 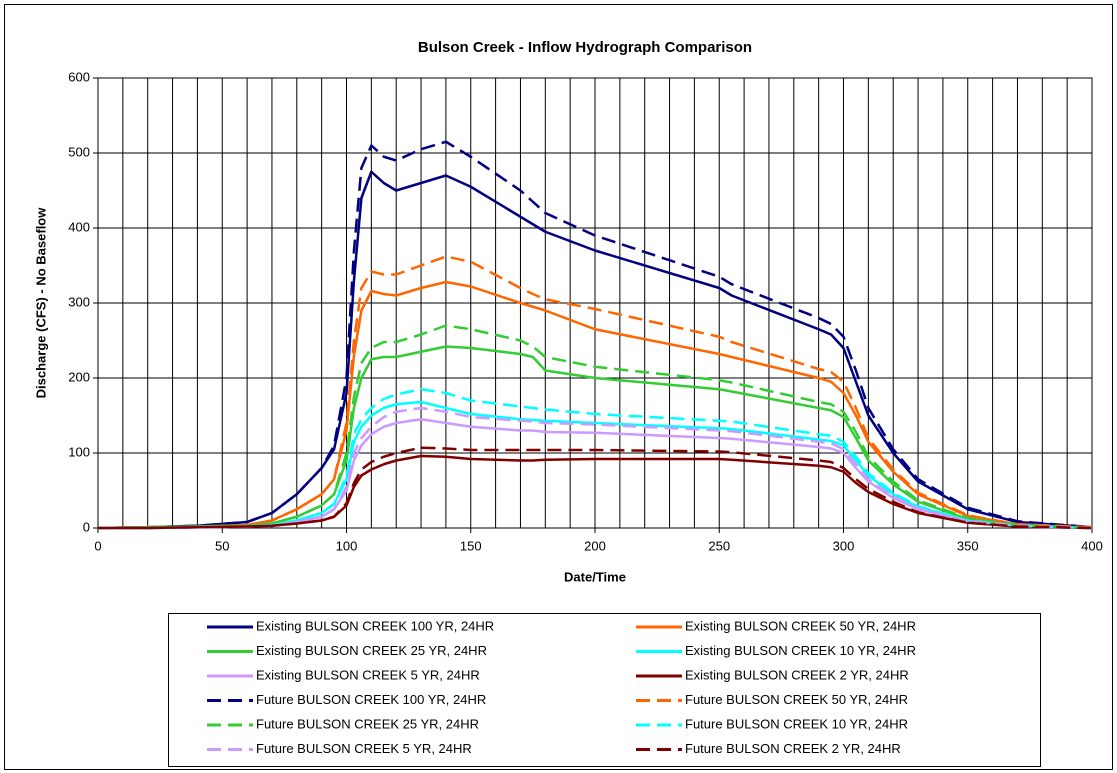 I want to click on x-axis-label: Date/Time, so click(x=595, y=576).